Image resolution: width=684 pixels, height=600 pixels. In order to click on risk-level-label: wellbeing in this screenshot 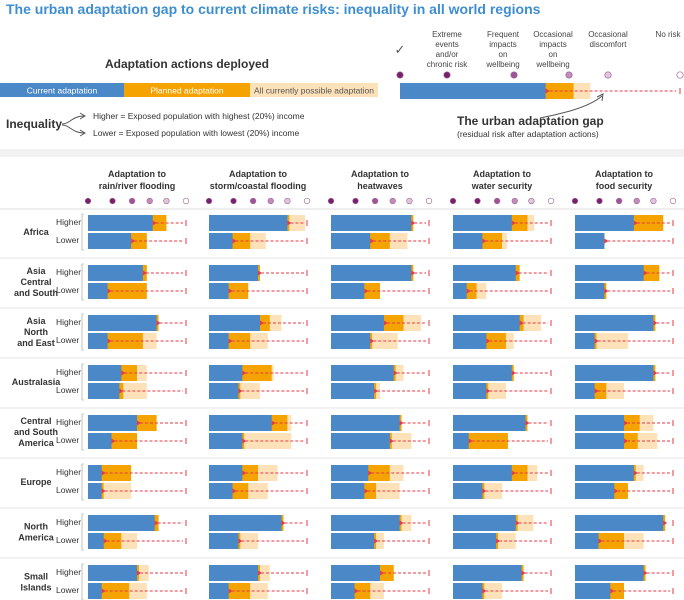, I will do `click(552, 64)`.